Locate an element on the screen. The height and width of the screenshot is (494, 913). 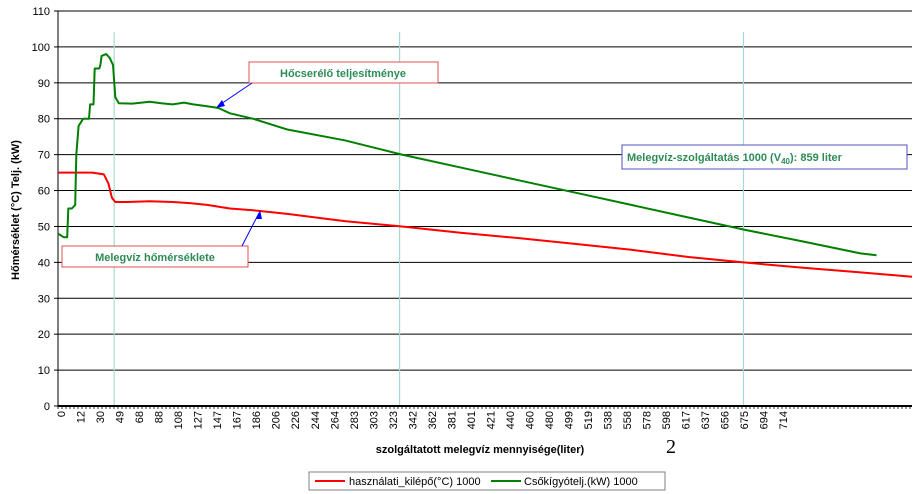
callout-water-temperature: Melegvíz hőmérséklete is located at coordinates (161, 239).